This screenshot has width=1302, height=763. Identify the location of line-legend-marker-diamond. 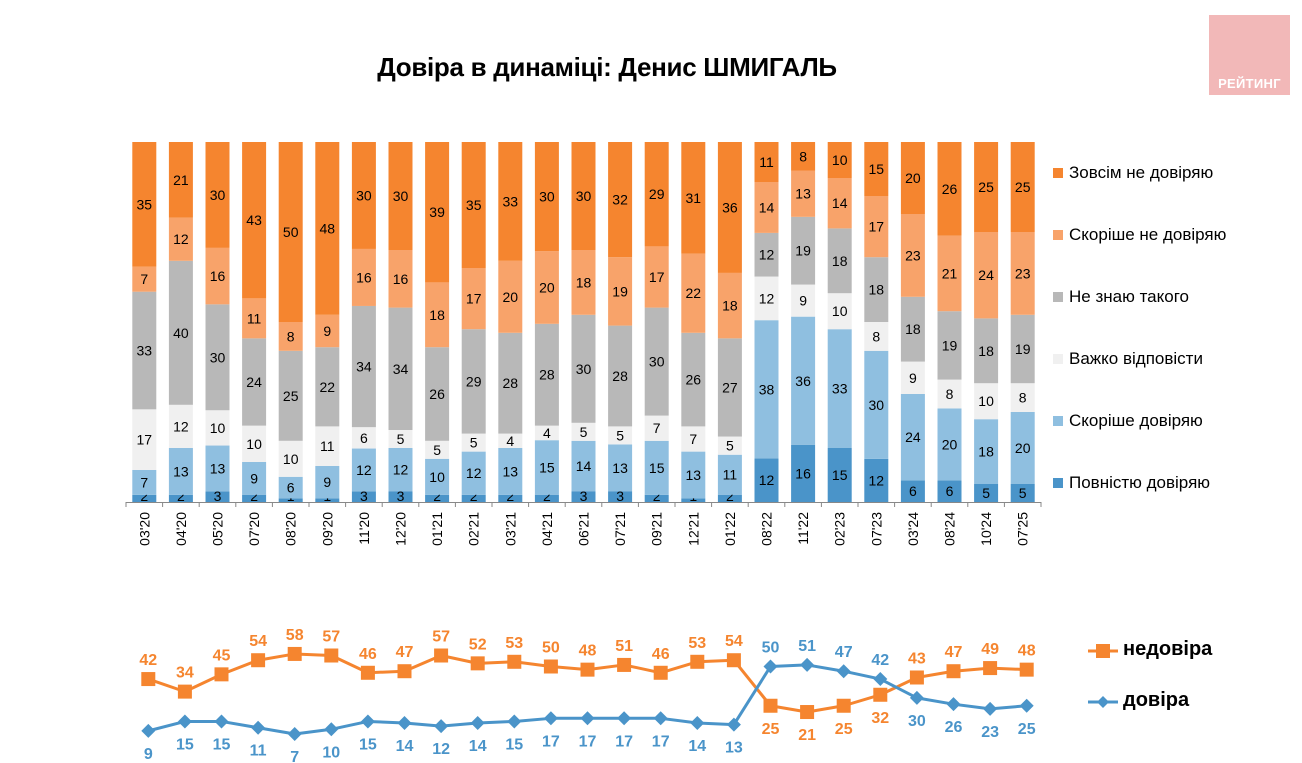
(1103, 702).